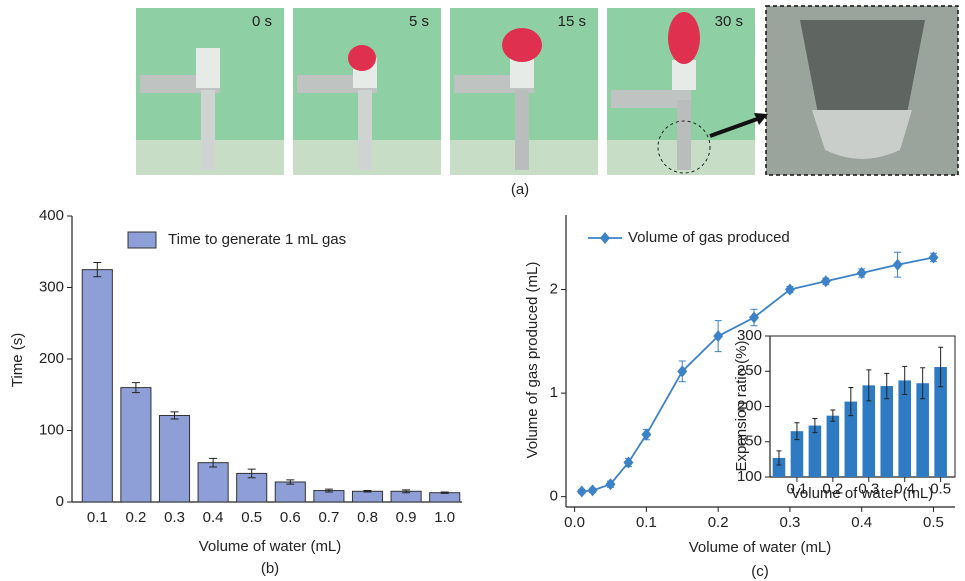 This screenshot has width=965, height=581. What do you see at coordinates (735, 127) in the screenshot?
I see `arrow` at bounding box center [735, 127].